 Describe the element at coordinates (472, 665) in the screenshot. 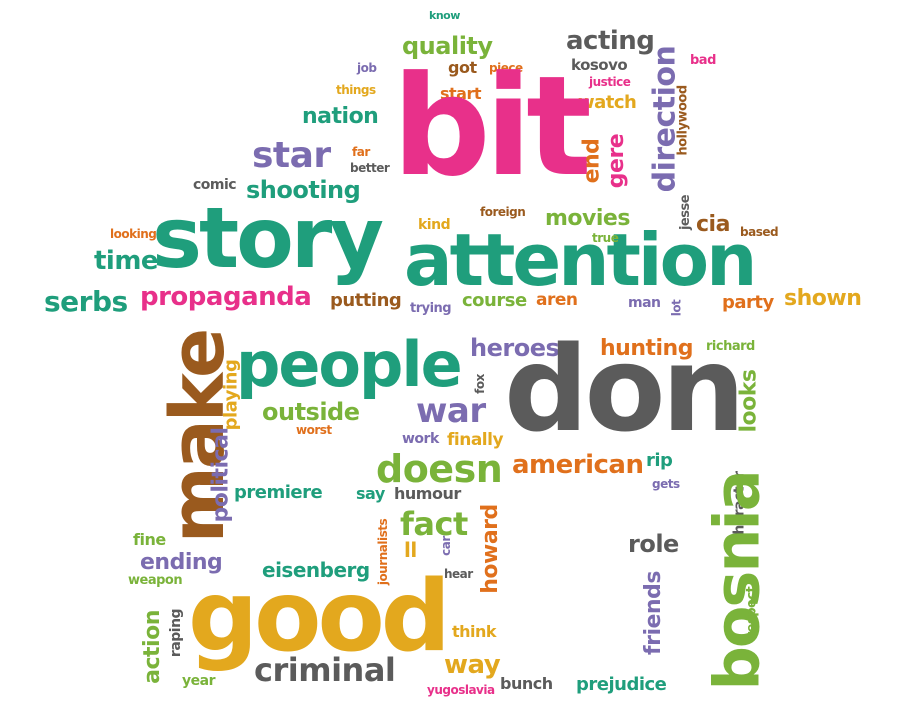

I see `word-way: way` at that location.